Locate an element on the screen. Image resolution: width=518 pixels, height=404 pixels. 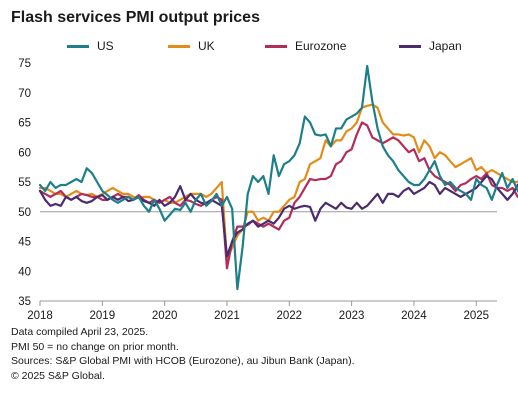
y-tick-label-50: 50 is located at coordinates (24, 213).